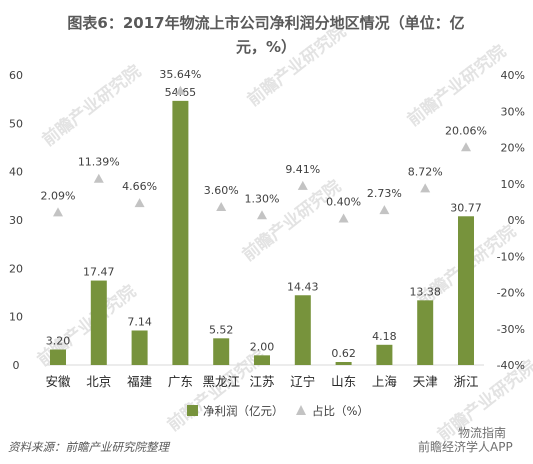  Describe the element at coordinates (16, 317) in the screenshot. I see `left-axis-tick-label: 10` at that location.